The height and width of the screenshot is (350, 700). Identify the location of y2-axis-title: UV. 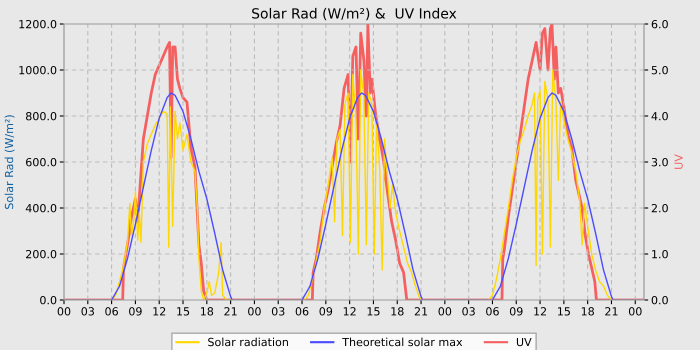
(678, 161).